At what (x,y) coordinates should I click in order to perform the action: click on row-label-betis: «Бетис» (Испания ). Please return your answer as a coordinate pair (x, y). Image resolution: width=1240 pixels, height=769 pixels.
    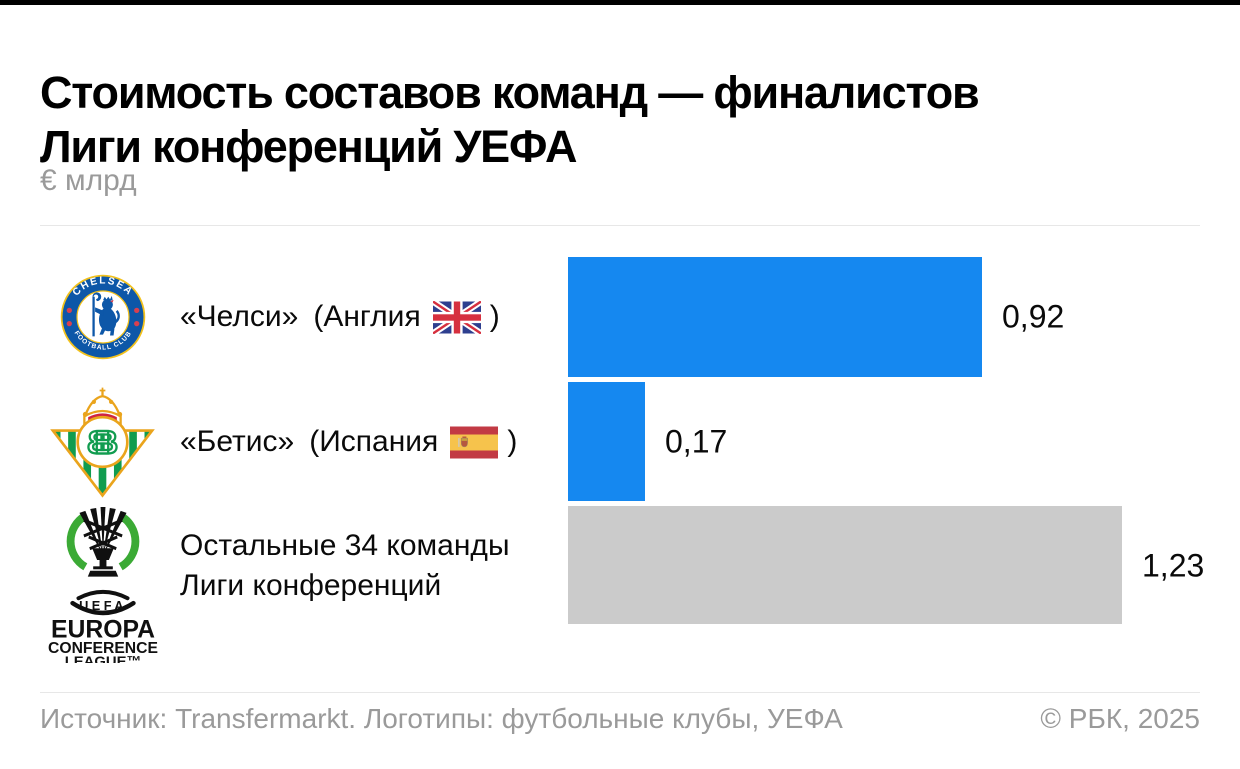
    Looking at the image, I should click on (371, 442).